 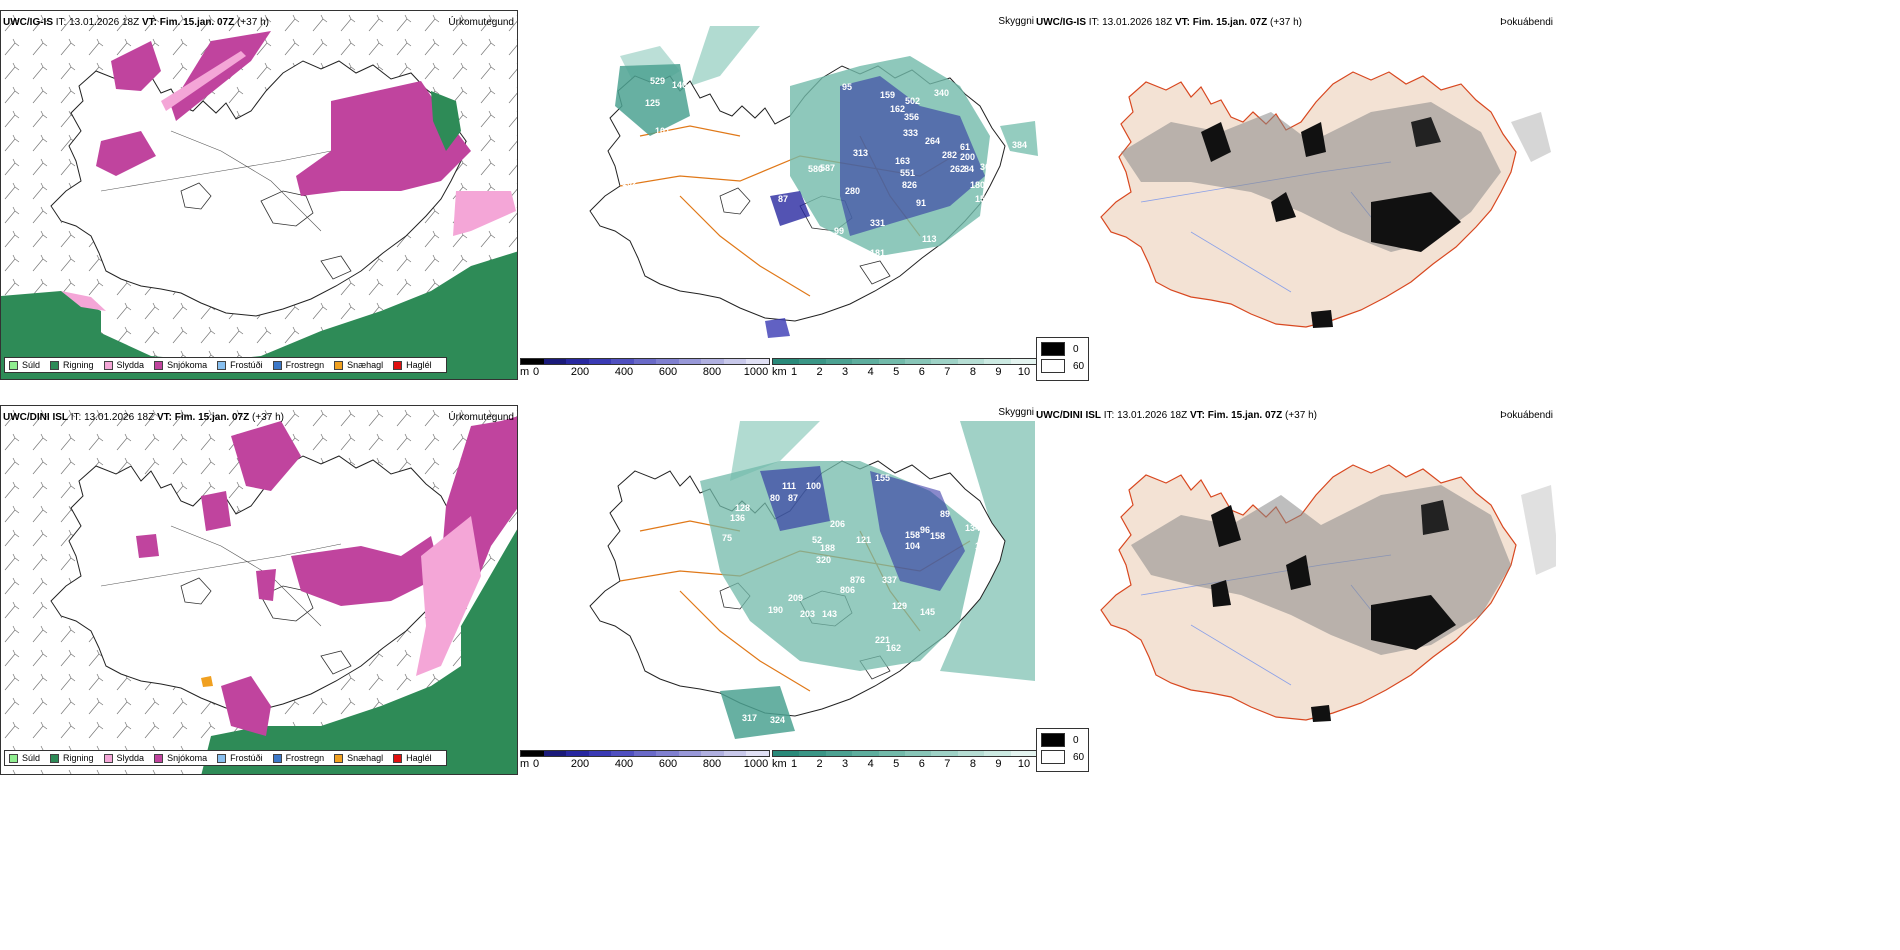 I want to click on visibility-value: 205, so click(x=651, y=558).